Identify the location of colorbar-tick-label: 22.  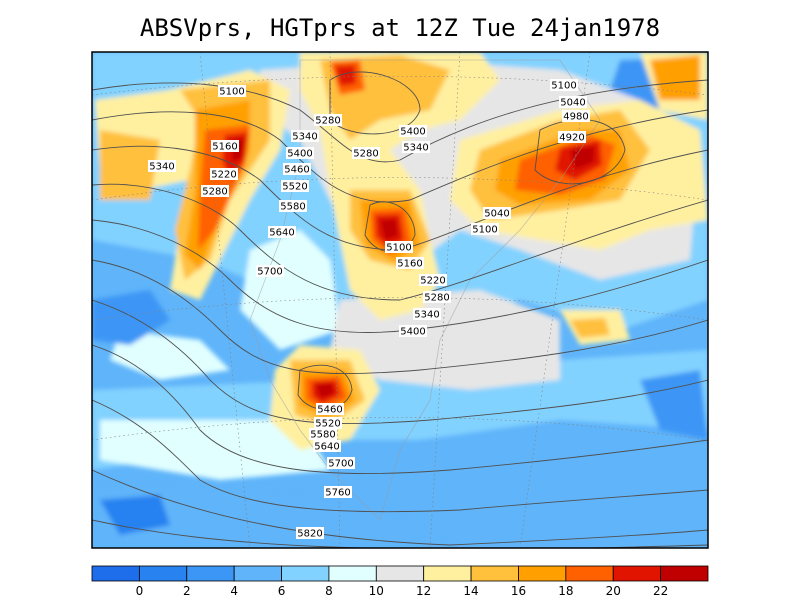
(660, 591).